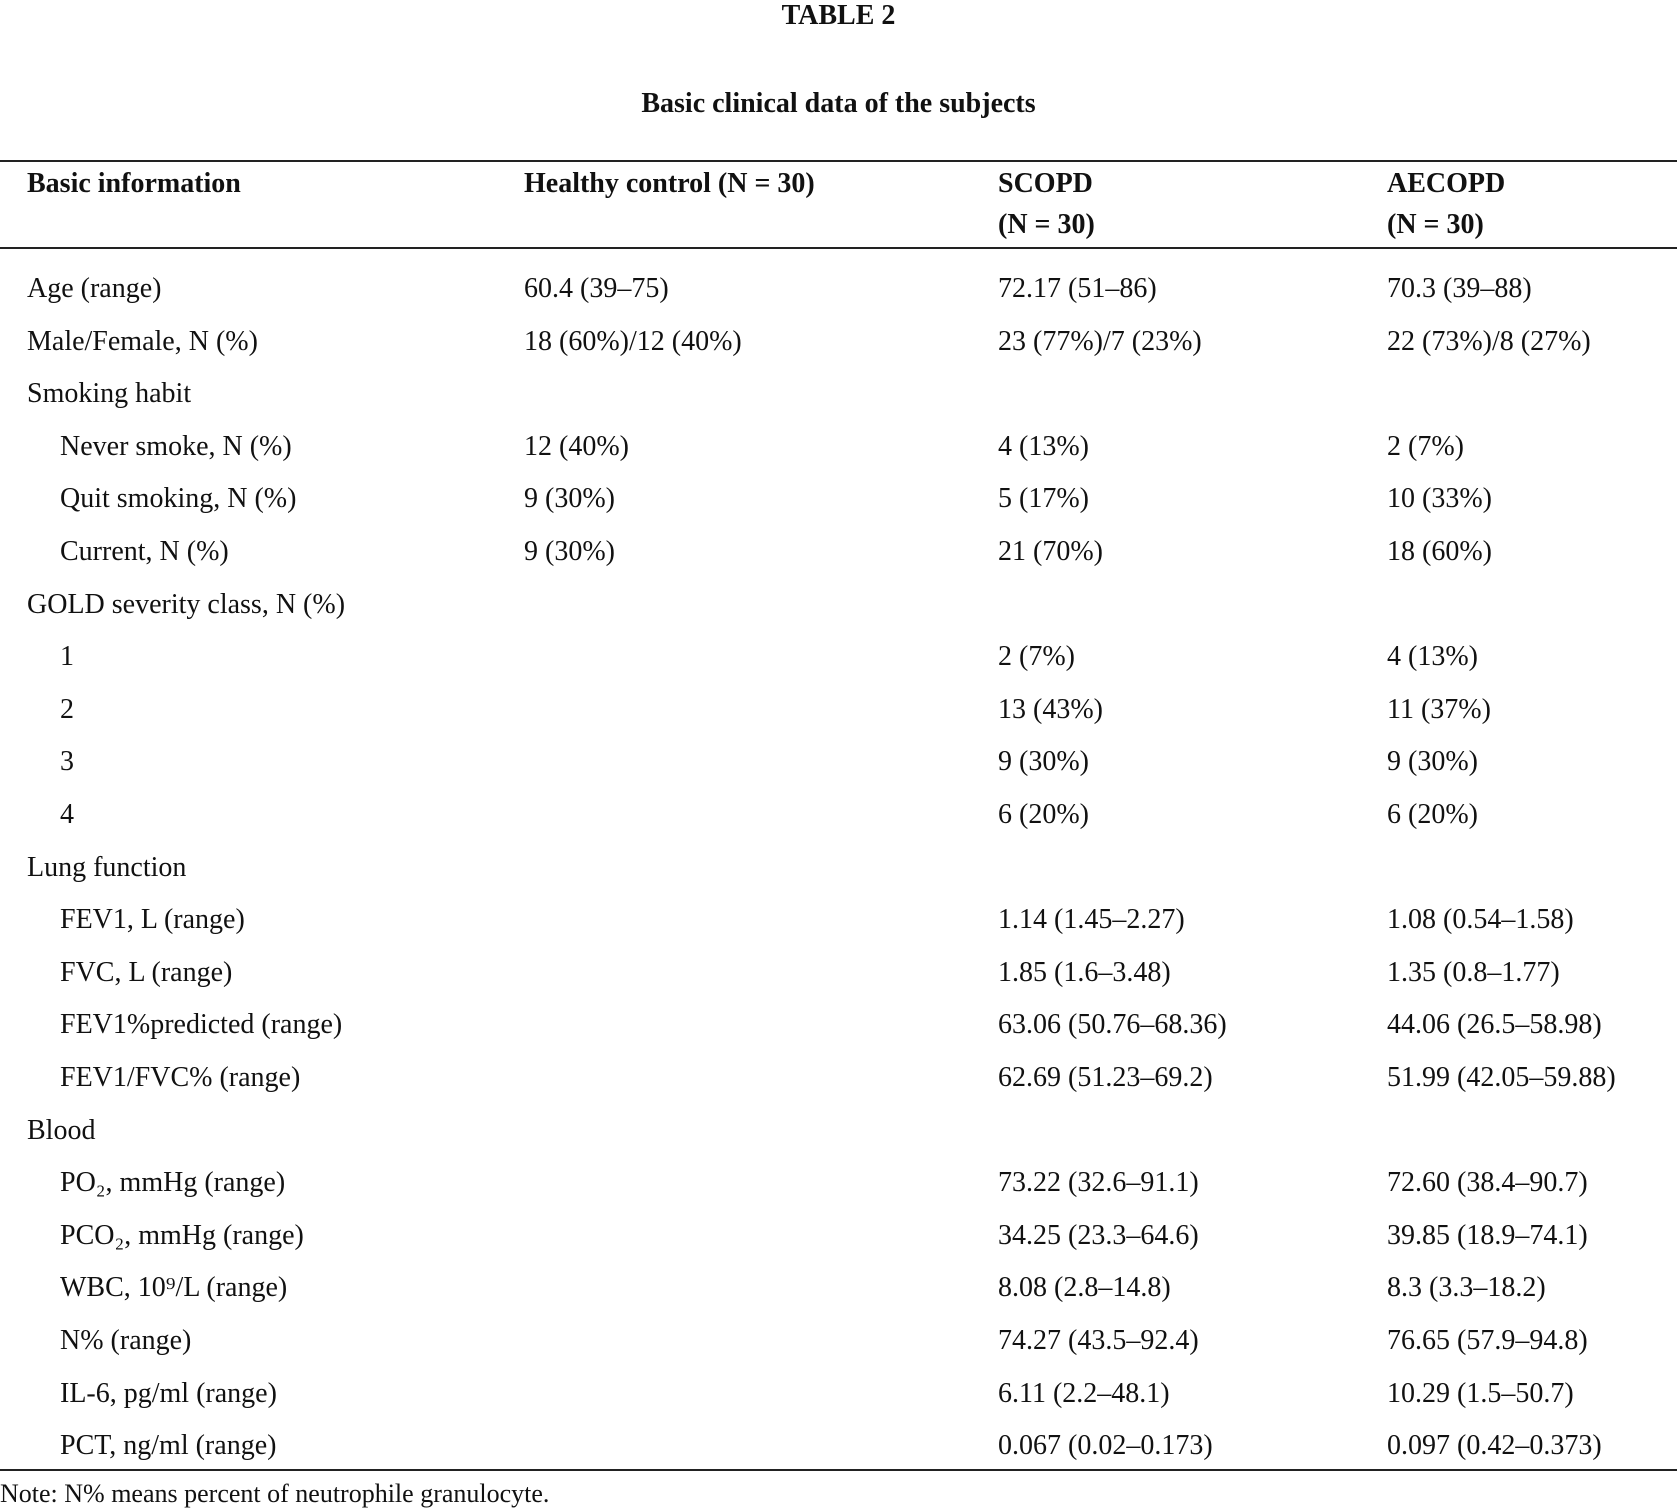  Describe the element at coordinates (1494, 1446) in the screenshot. I see `table-cell: 0.097 (0.42–0.373)` at that location.